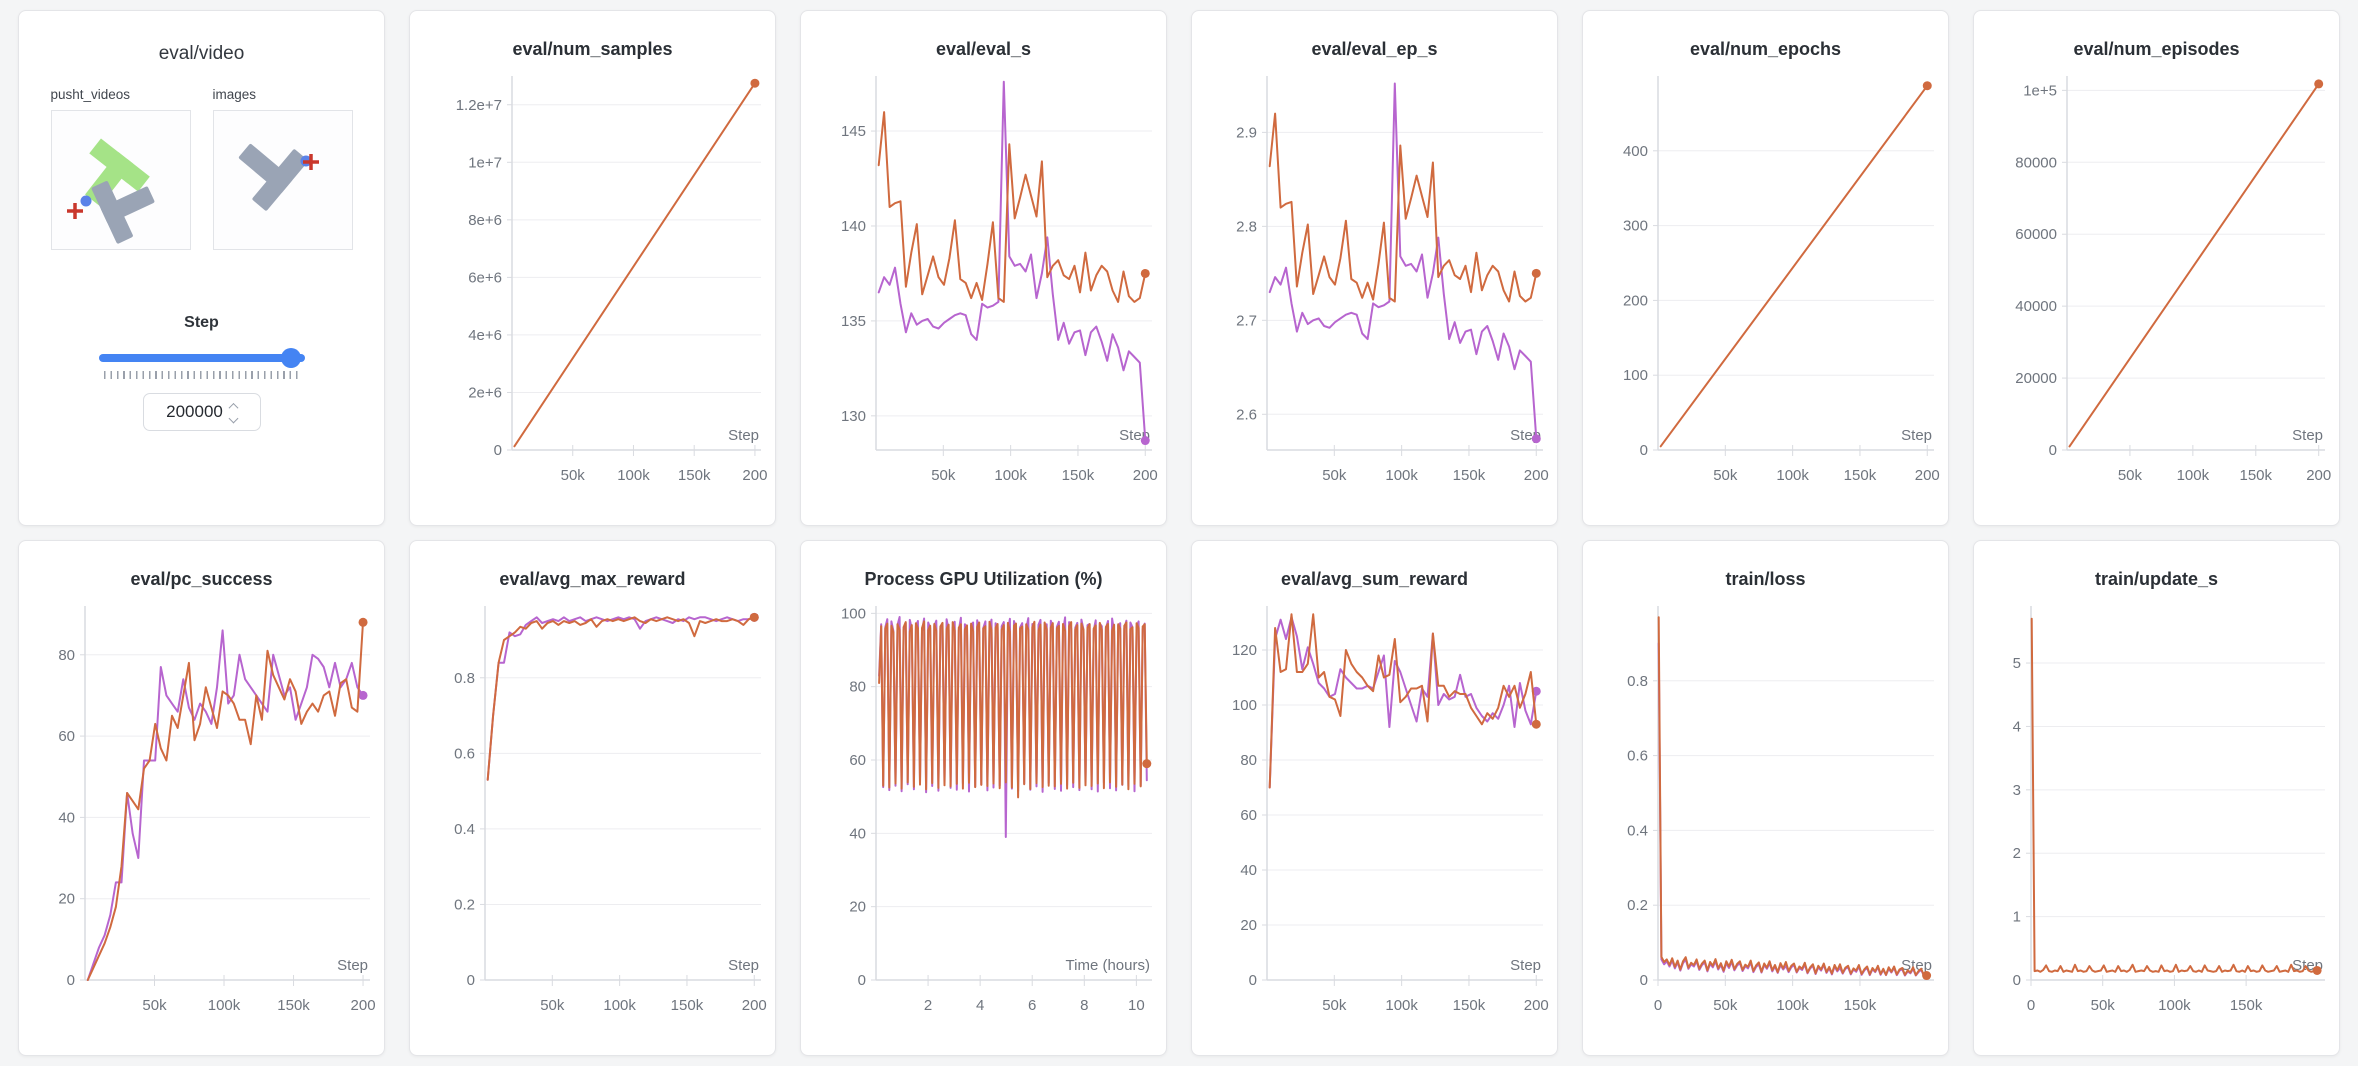 The image size is (2358, 1066). Describe the element at coordinates (853, 321) in the screenshot. I see `svg-text: 135` at that location.